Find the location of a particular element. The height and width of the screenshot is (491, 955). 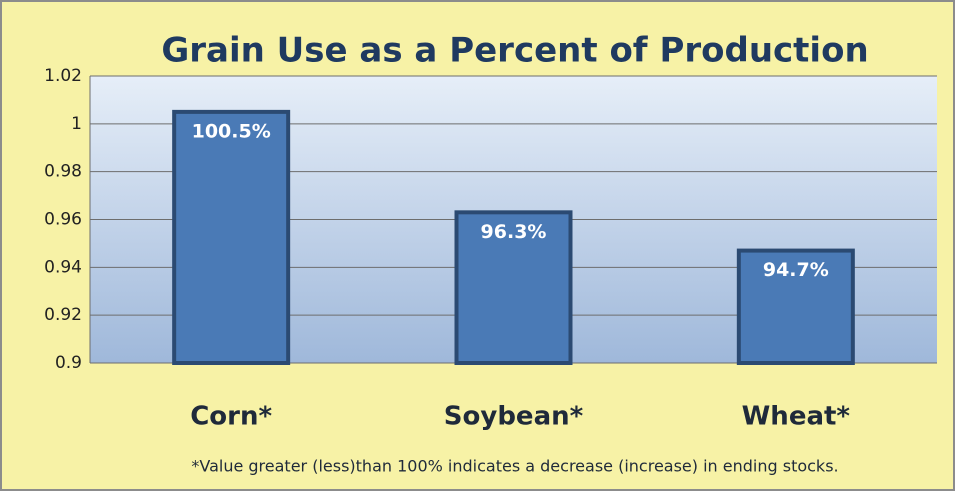

y-tick-label: 1 is located at coordinates (76, 124).